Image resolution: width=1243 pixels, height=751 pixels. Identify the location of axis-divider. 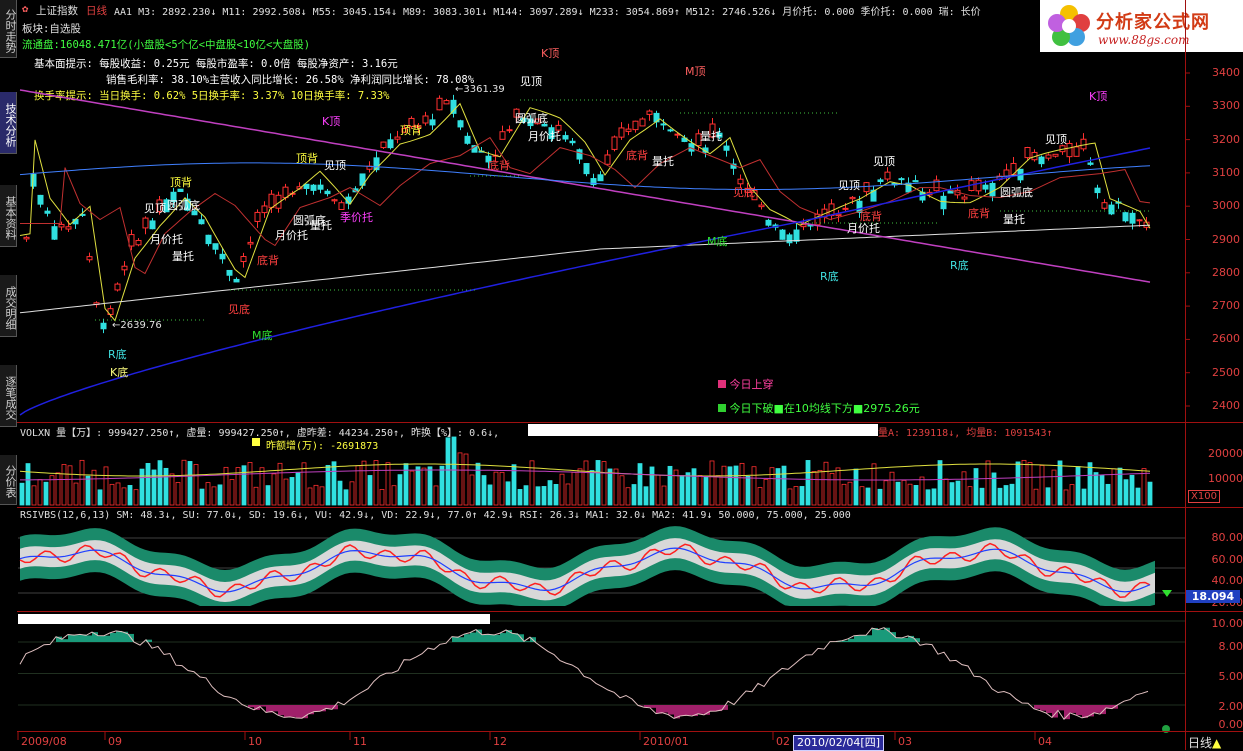
(1185, 375).